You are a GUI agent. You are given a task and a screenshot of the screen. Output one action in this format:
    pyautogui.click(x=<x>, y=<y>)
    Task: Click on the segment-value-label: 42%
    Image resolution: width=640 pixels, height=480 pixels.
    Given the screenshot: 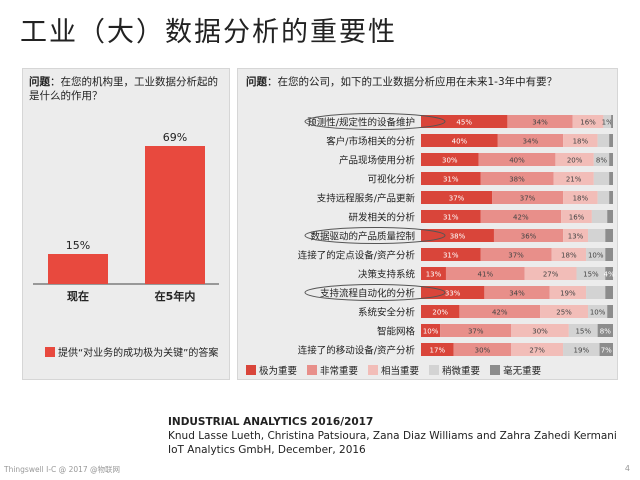 What is the action you would take?
    pyautogui.click(x=500, y=313)
    